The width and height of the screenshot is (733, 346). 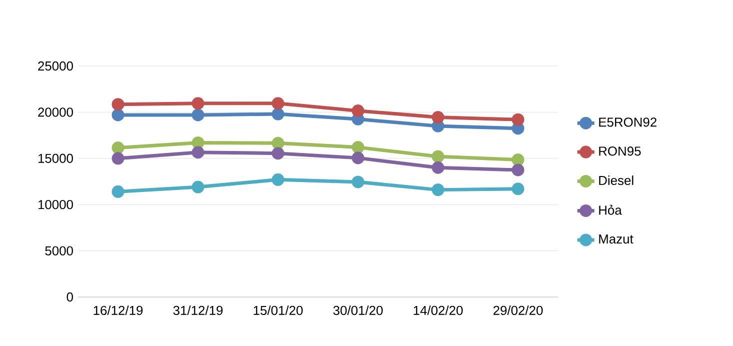 I want to click on x-tick-label: 16/12/19, so click(x=118, y=311).